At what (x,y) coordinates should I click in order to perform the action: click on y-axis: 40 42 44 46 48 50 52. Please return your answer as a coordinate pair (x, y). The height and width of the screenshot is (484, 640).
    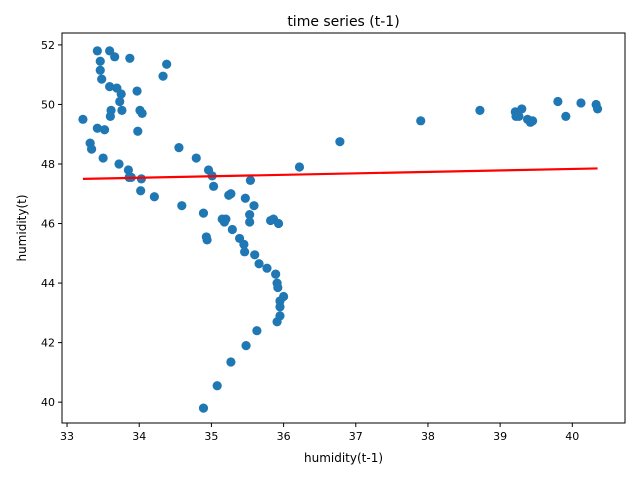
    Looking at the image, I should click on (51, 224).